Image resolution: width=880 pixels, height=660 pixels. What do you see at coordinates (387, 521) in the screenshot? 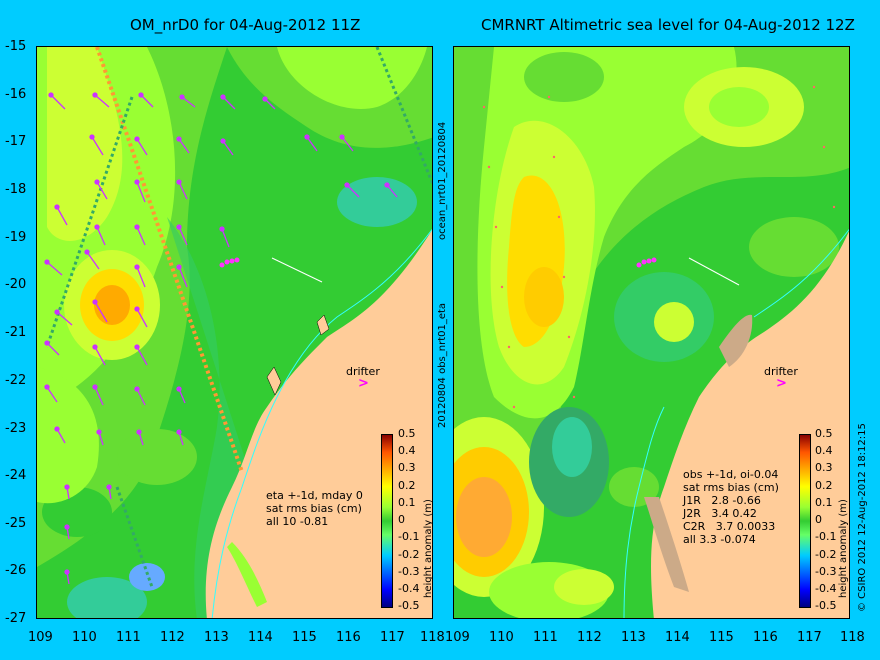
I see `left-colorbar` at bounding box center [387, 521].